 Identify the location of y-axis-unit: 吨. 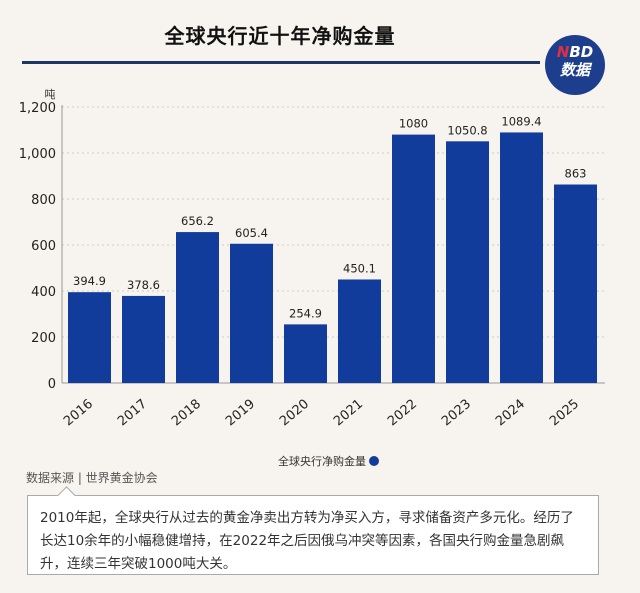
(50, 94).